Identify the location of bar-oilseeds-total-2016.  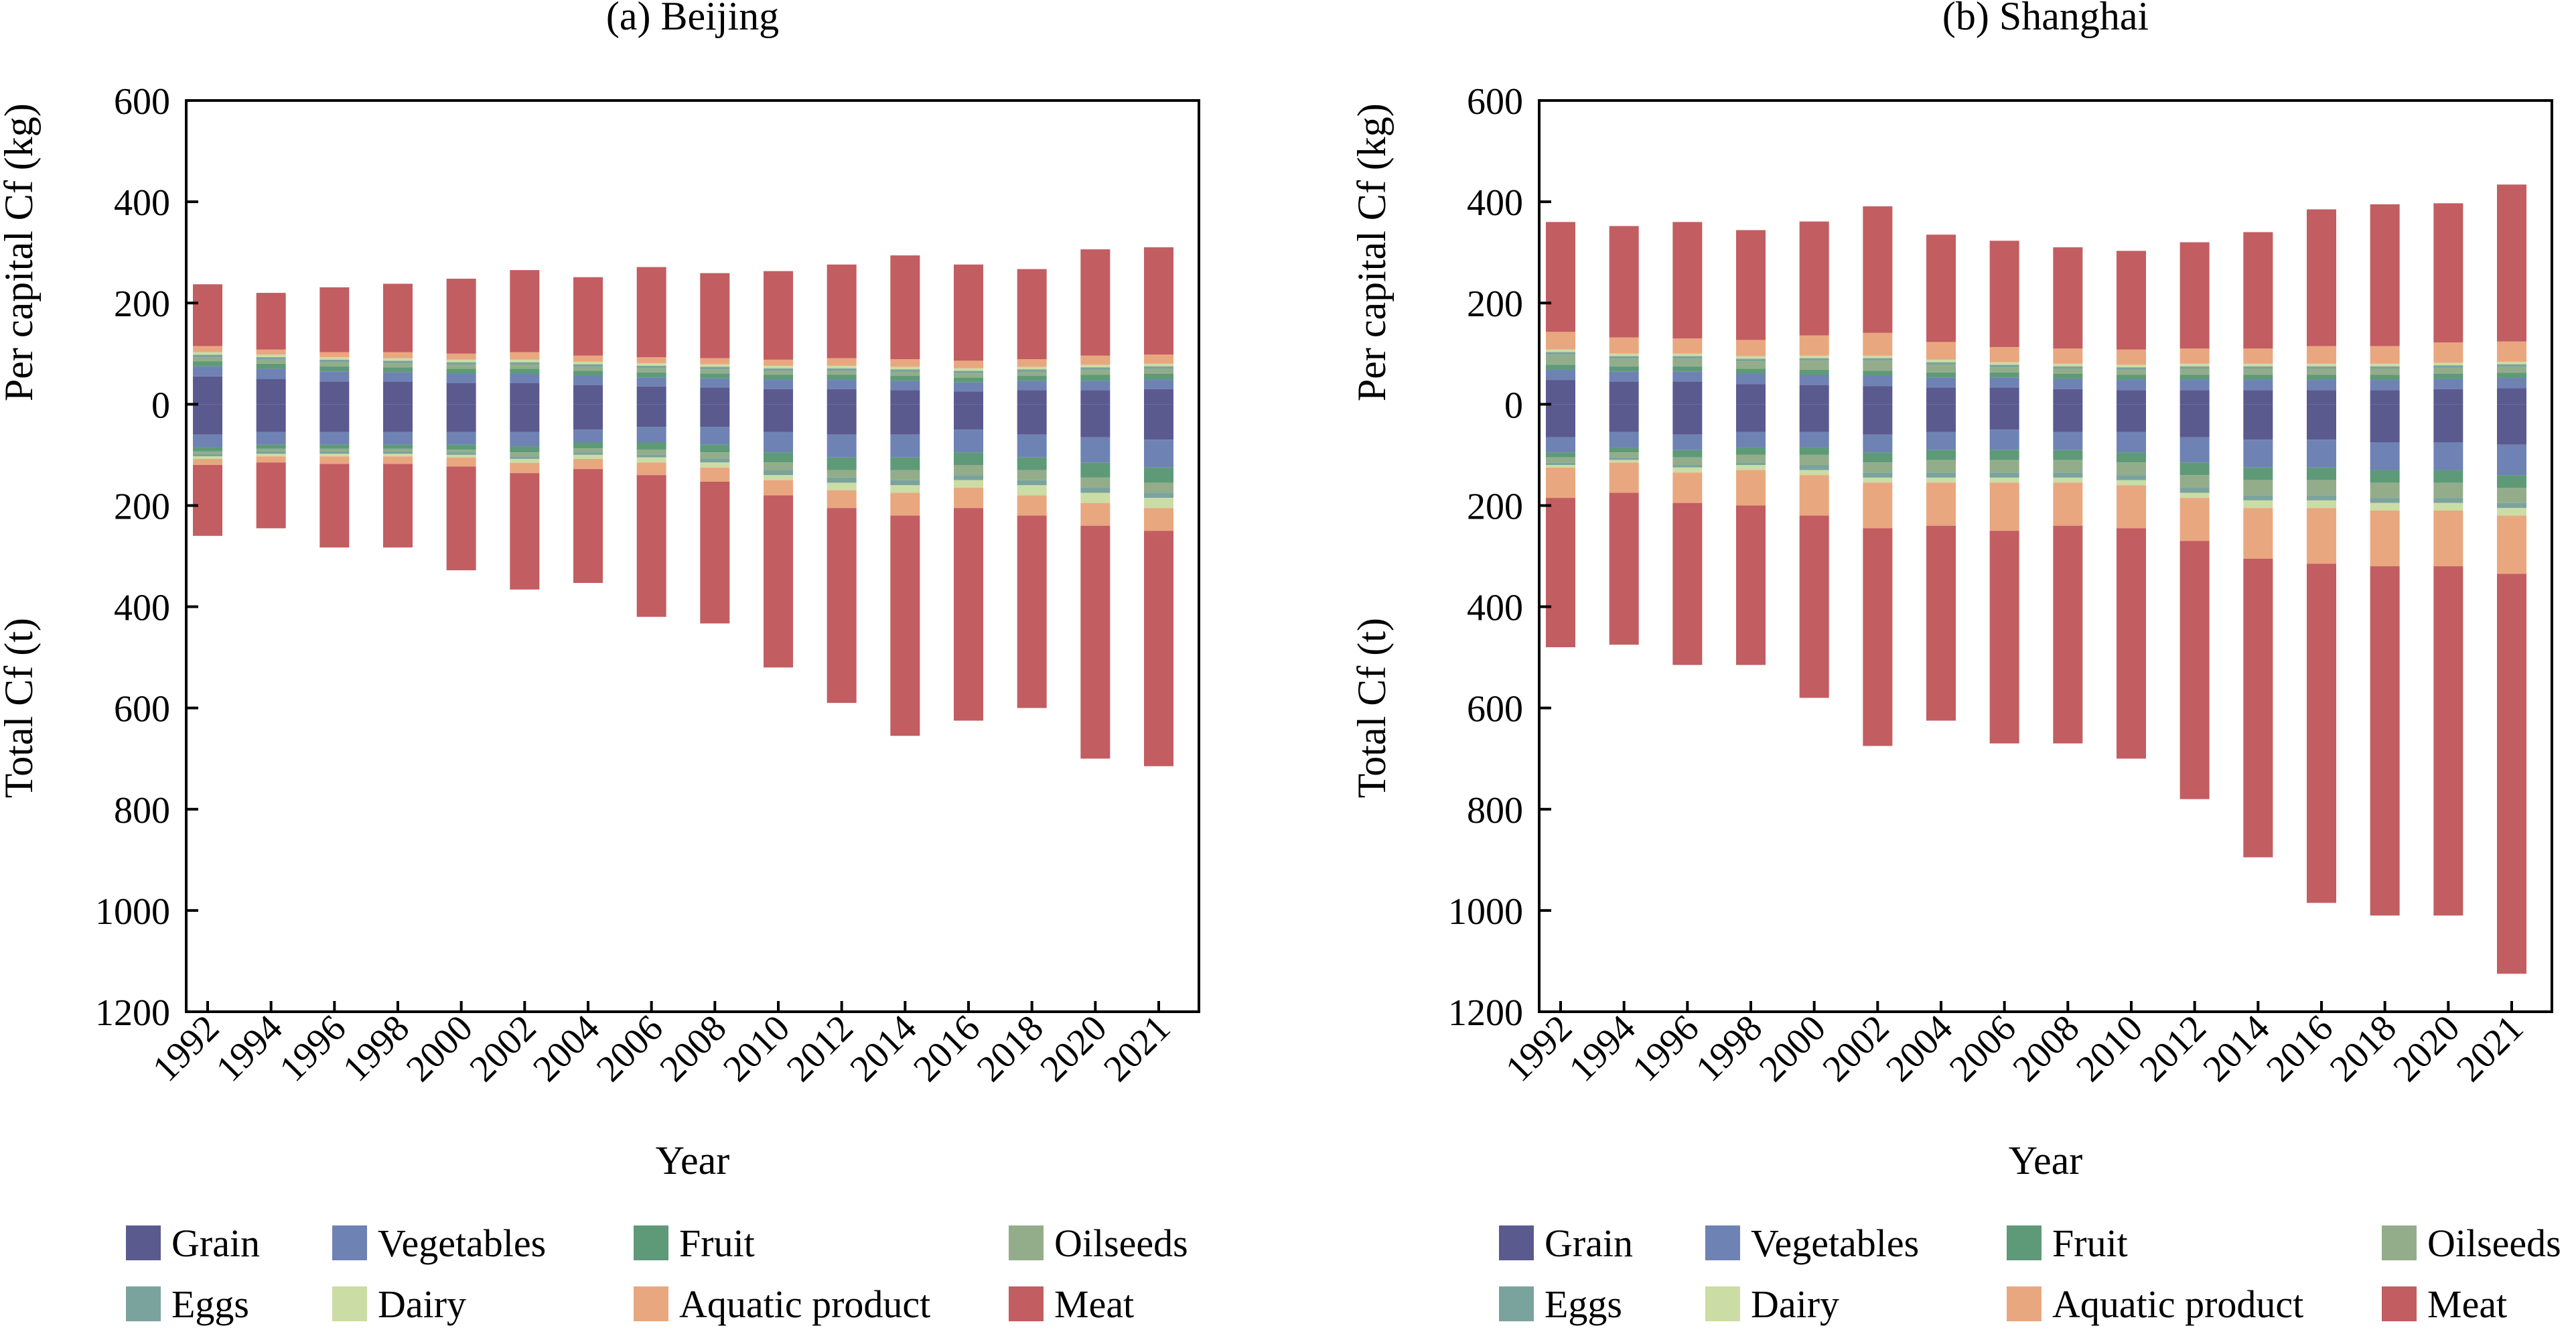
(968, 470).